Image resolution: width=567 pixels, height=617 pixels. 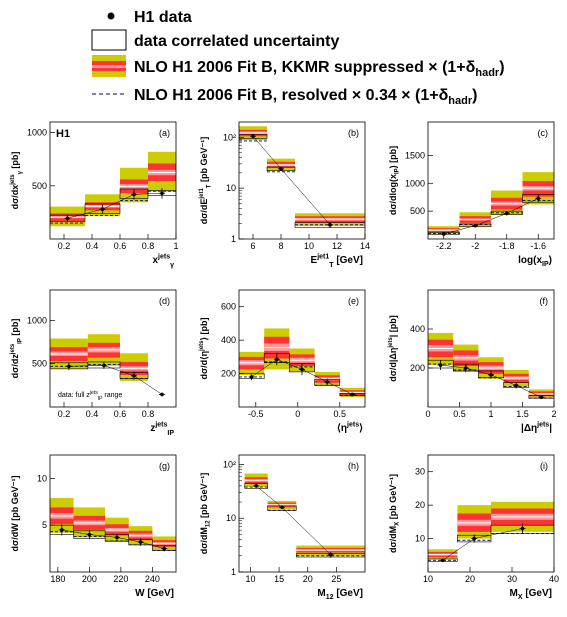 I want to click on x-axis-title: MX [GeV], so click(x=531, y=594).